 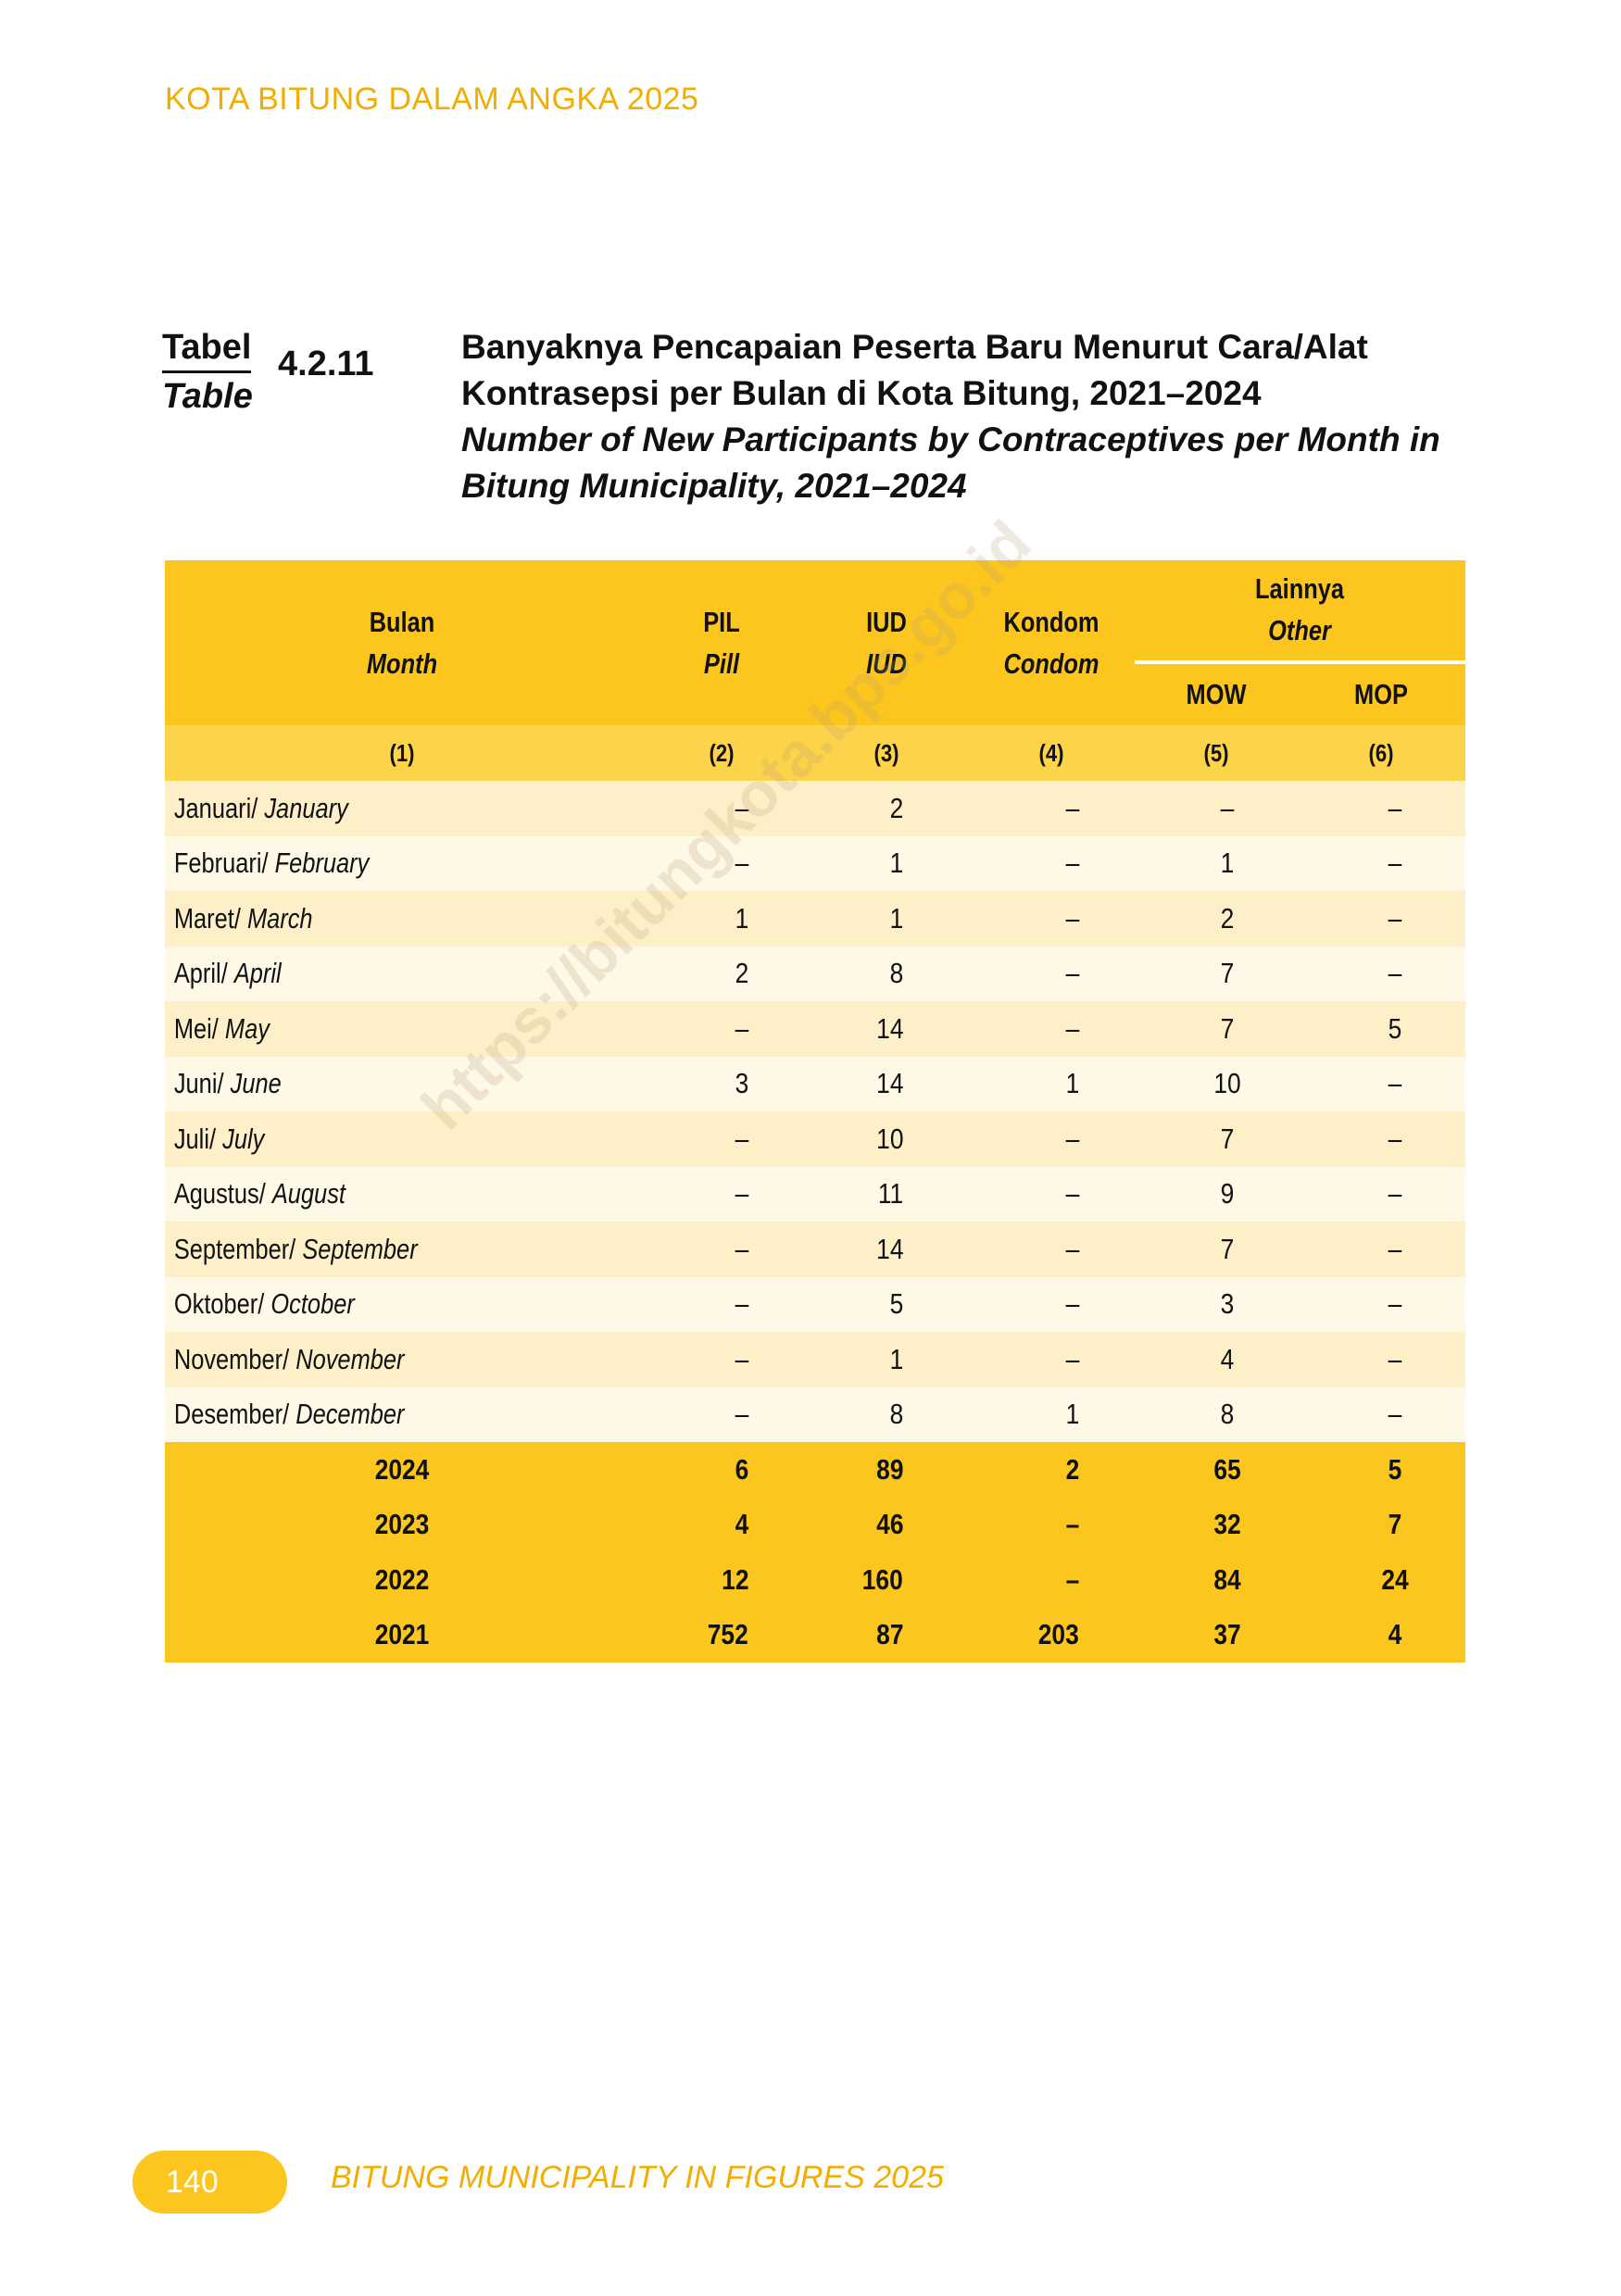 What do you see at coordinates (741, 1469) in the screenshot?
I see `table-cell: 6` at bounding box center [741, 1469].